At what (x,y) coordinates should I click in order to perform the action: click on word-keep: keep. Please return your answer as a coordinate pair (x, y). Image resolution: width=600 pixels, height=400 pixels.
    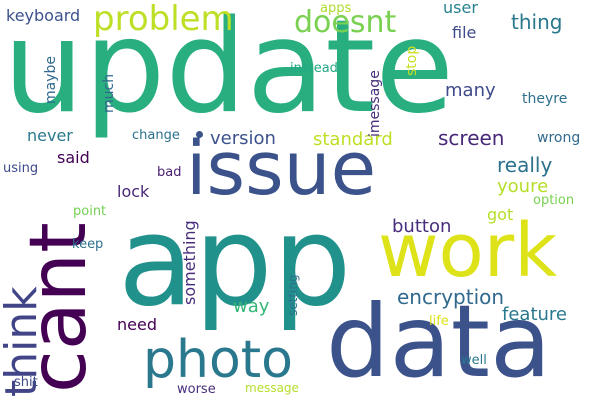
    Looking at the image, I should click on (88, 244).